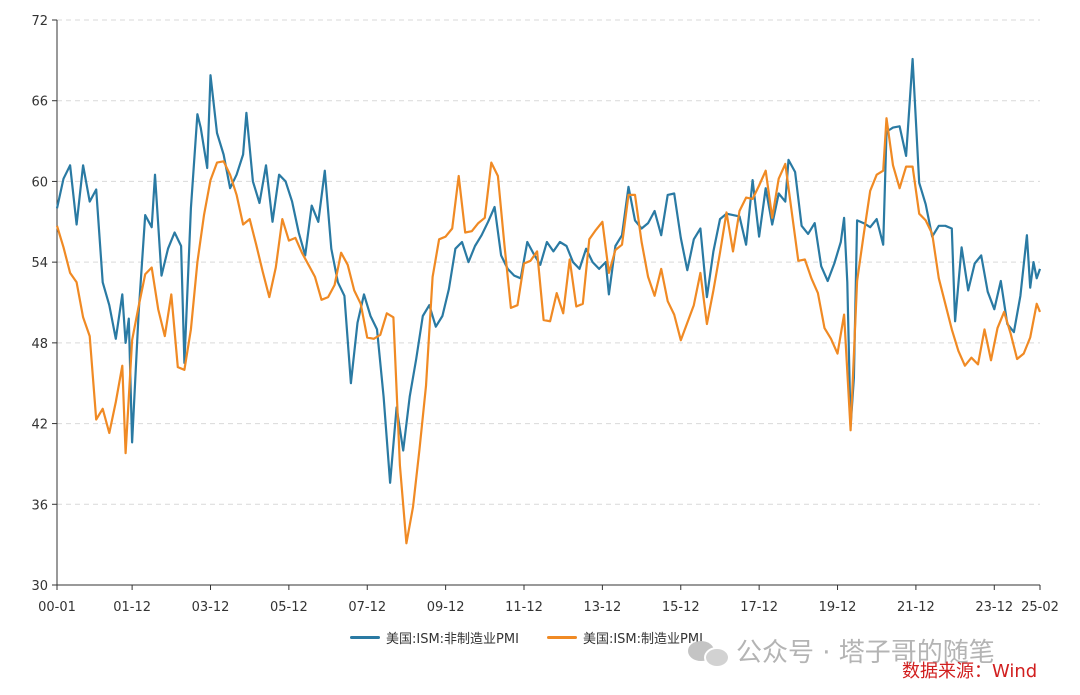 The image size is (1080, 695). I want to click on watermark: 公众号 · 塔子哥的随笔, so click(841, 650).